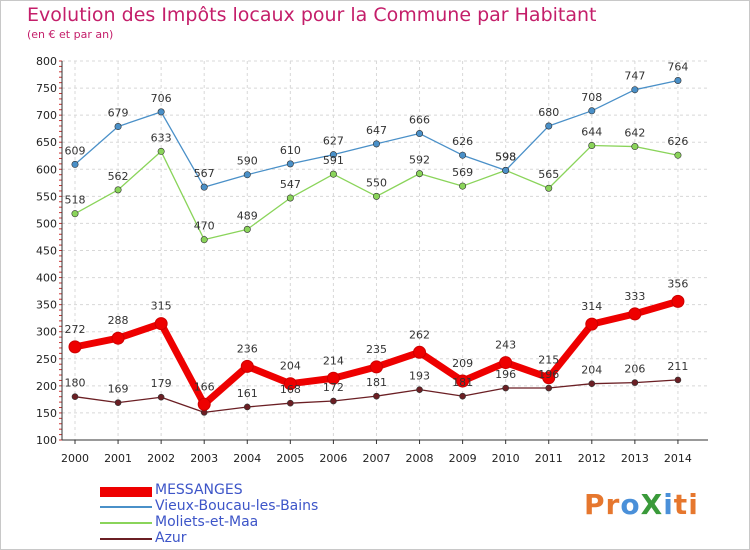 The height and width of the screenshot is (550, 750). Describe the element at coordinates (247, 458) in the screenshot. I see `x-tick-label: 2004` at that location.